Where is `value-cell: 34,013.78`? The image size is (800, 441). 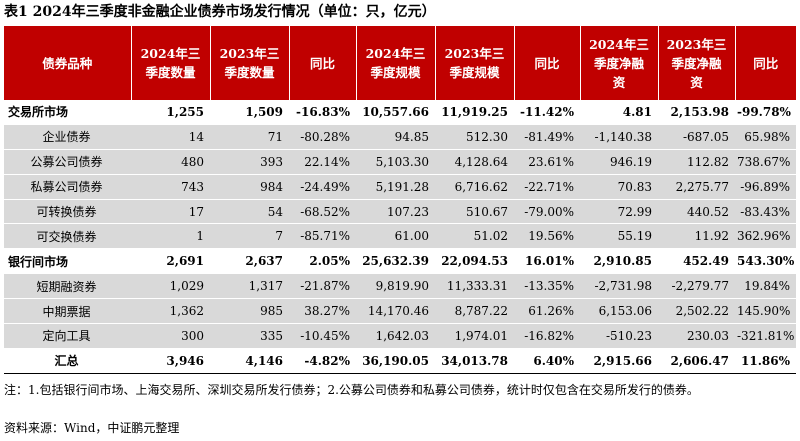
value-cell: 34,013.78 is located at coordinates (474, 360).